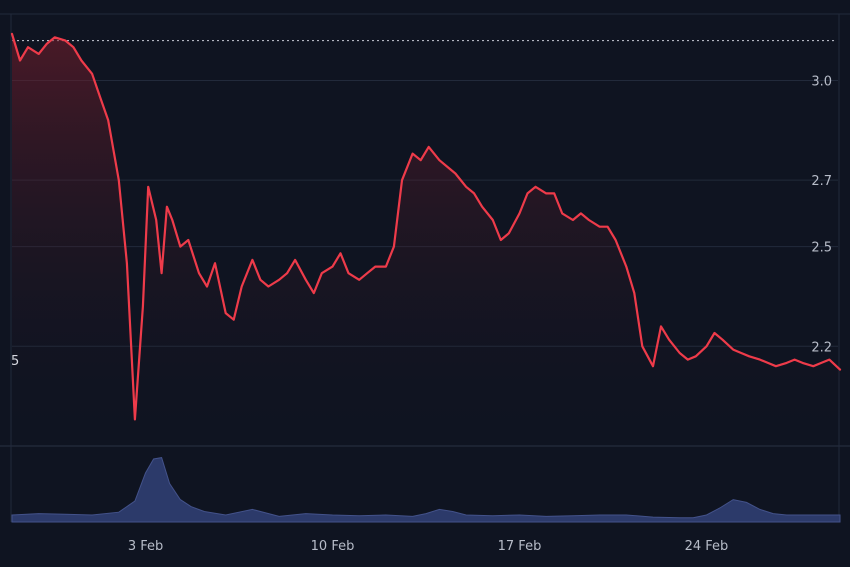 Image resolution: width=850 pixels, height=567 pixels. I want to click on x-tick-label: 10 Feb, so click(333, 546).